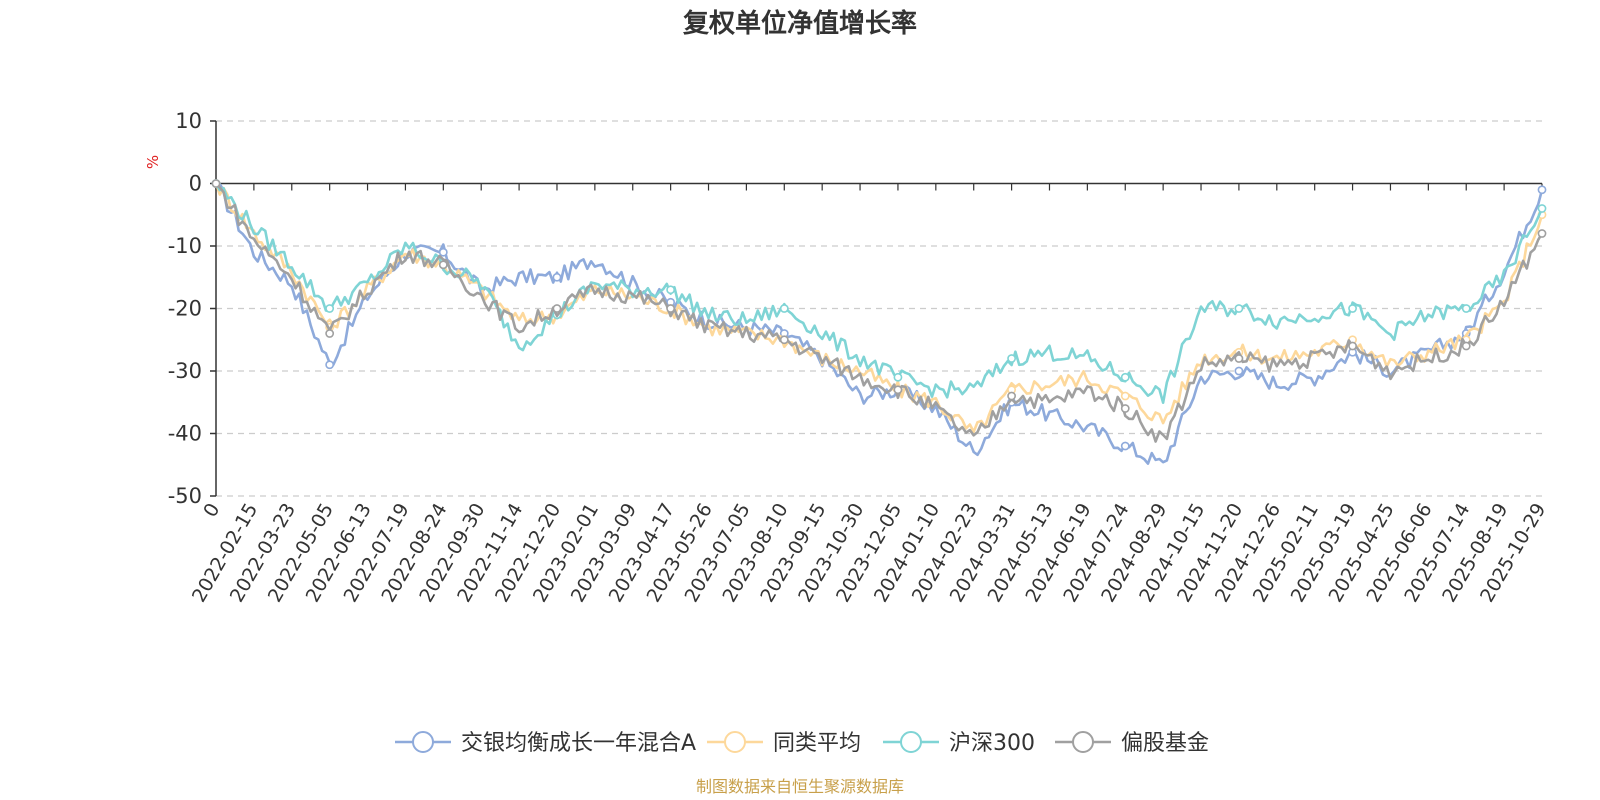  I want to click on legend-item: 同类平均, so click(784, 743).